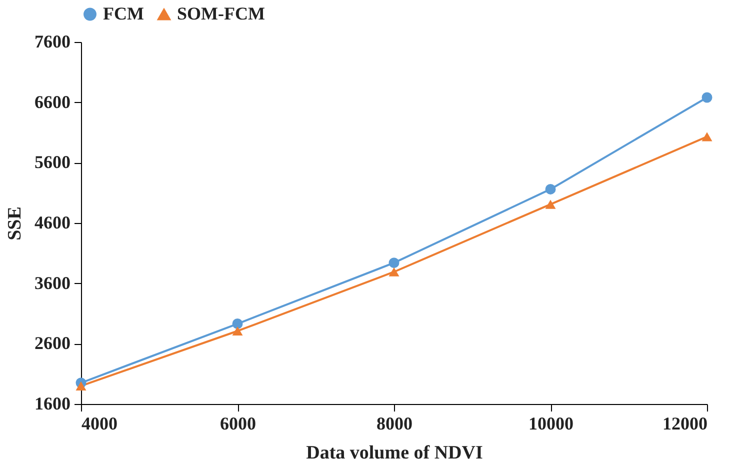 The image size is (746, 470). What do you see at coordinates (52, 222) in the screenshot?
I see `y-tick-label: 4600` at bounding box center [52, 222].